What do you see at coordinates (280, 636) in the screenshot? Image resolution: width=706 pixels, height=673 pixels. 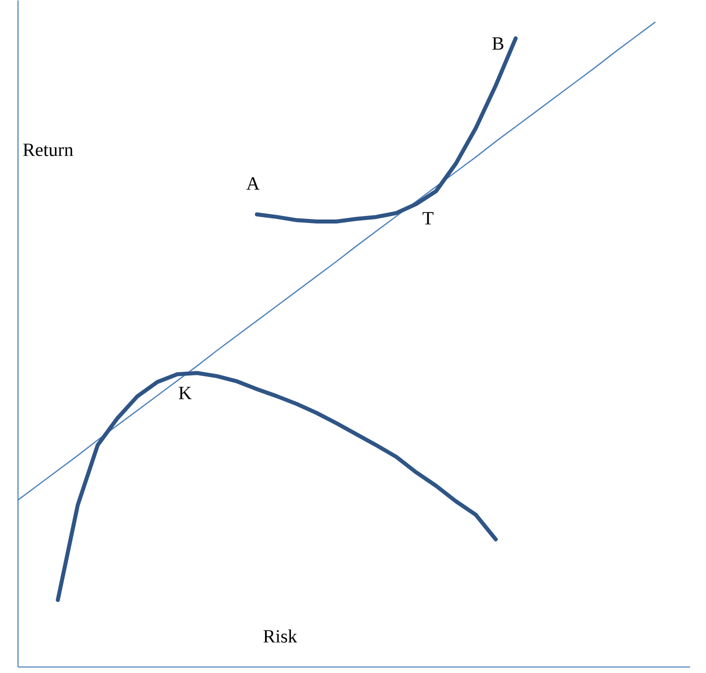 I see `x-axis-title: Risk` at bounding box center [280, 636].